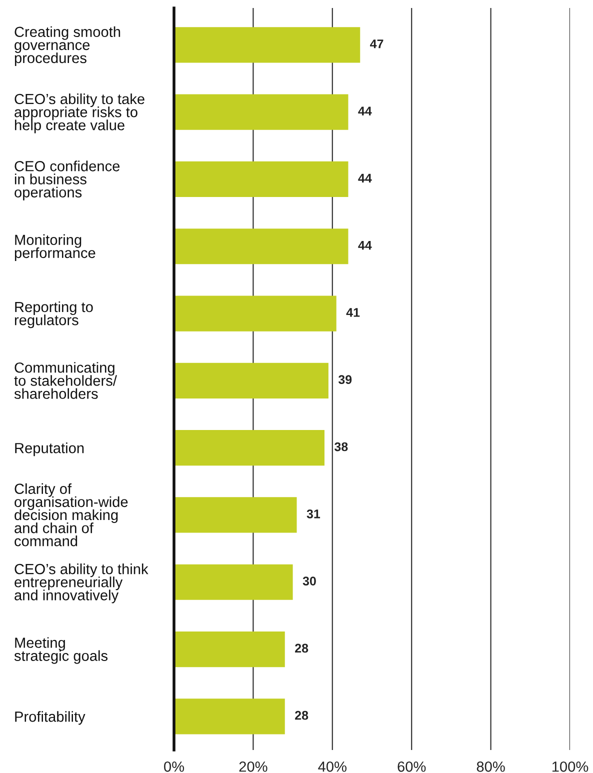  Describe the element at coordinates (174, 766) in the screenshot. I see `x-tick-label: 0%` at that location.